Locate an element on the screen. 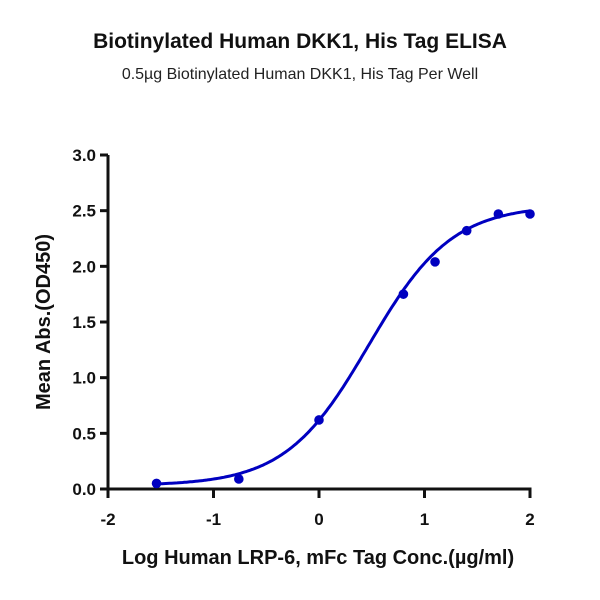  x-tick-label: 1 is located at coordinates (424, 519).